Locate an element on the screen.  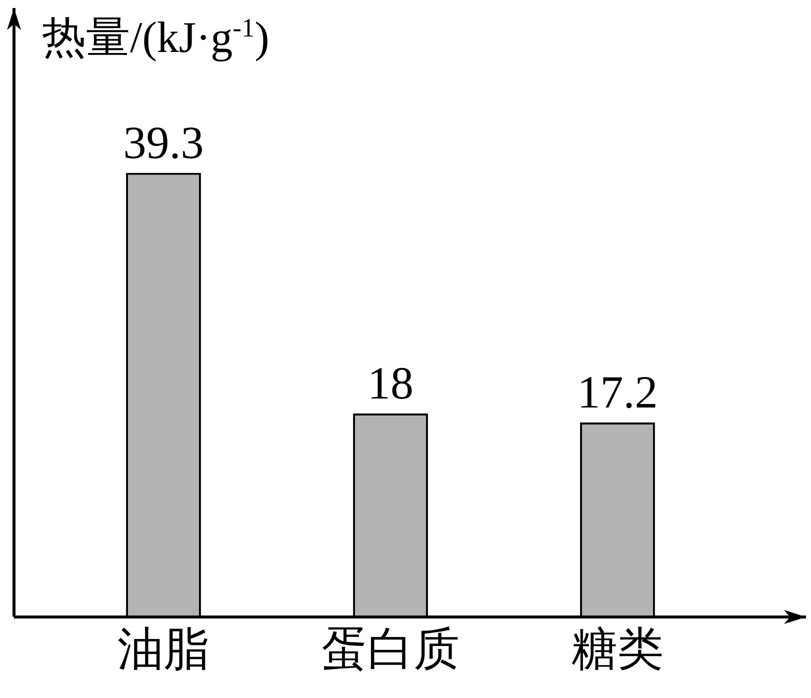
data-label: 18 is located at coordinates (391, 383).